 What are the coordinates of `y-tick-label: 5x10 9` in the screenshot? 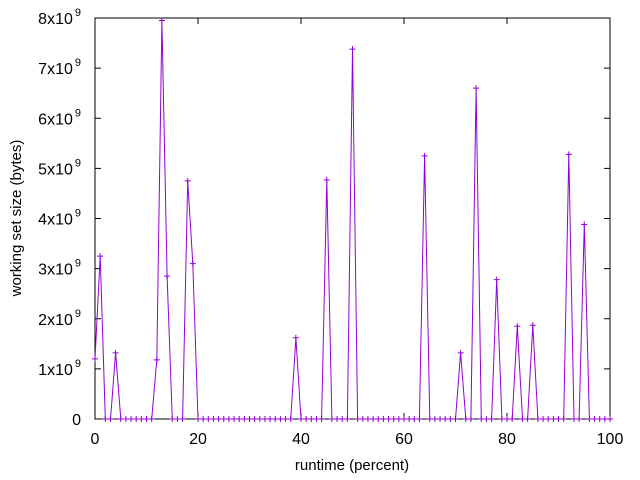 It's located at (59, 167).